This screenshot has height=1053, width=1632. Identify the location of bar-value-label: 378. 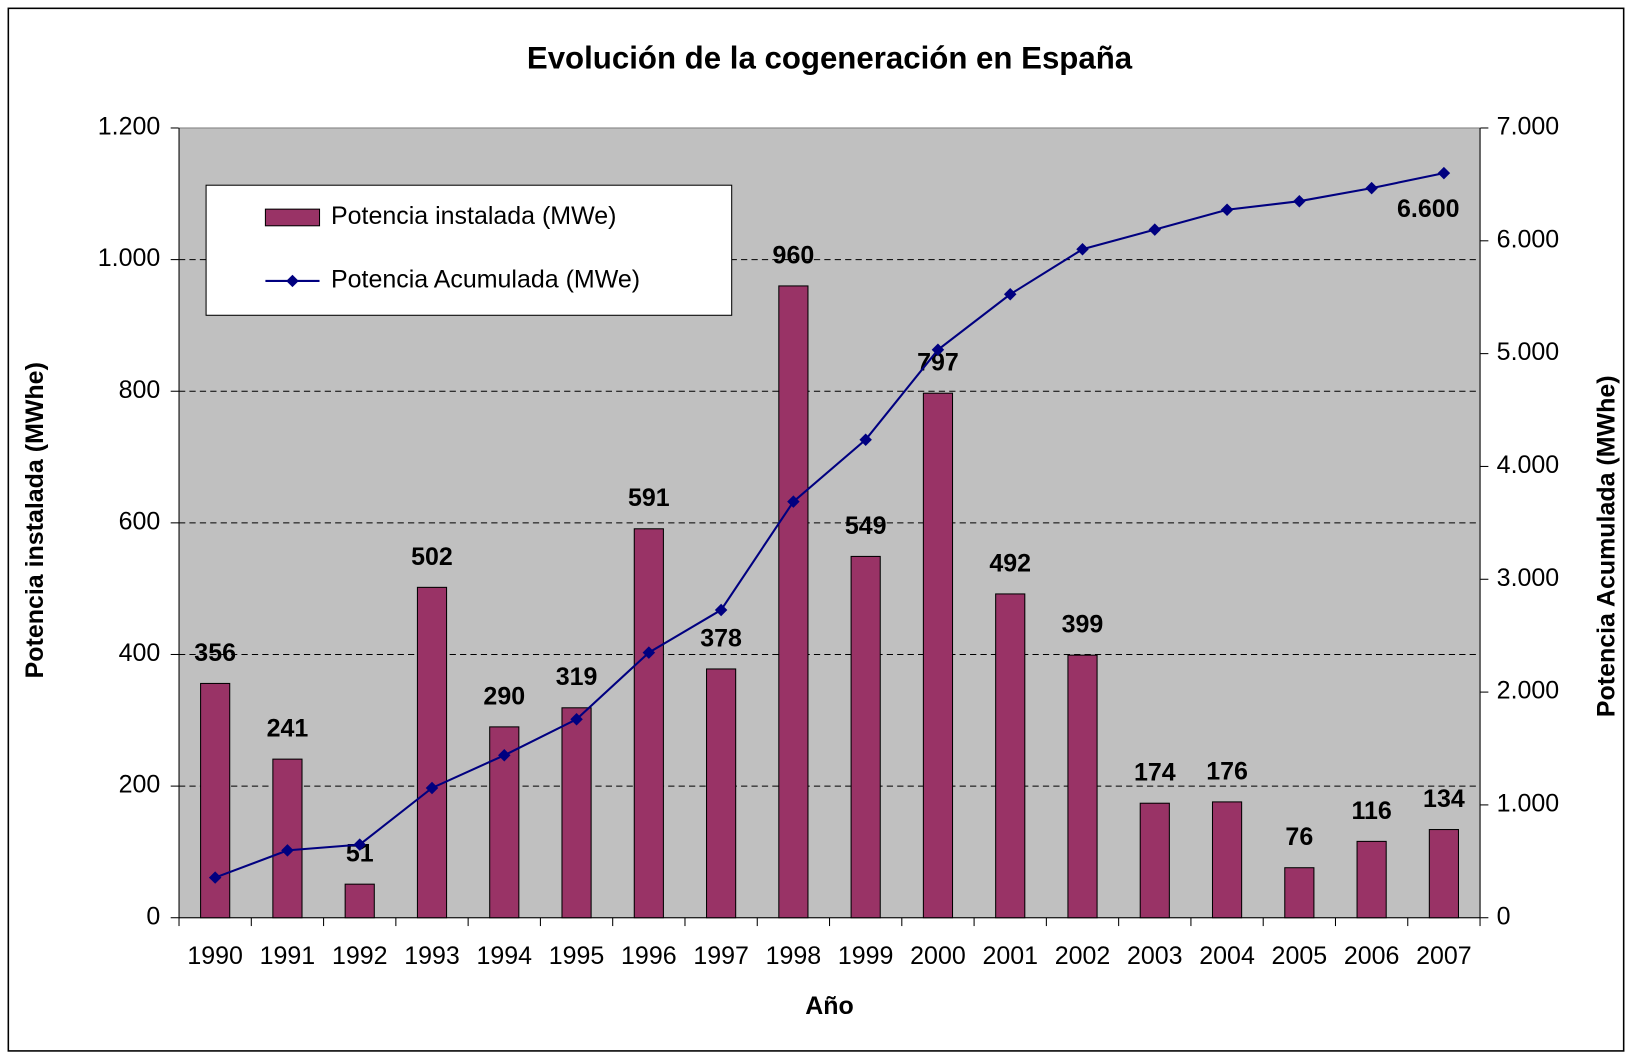
(721, 638).